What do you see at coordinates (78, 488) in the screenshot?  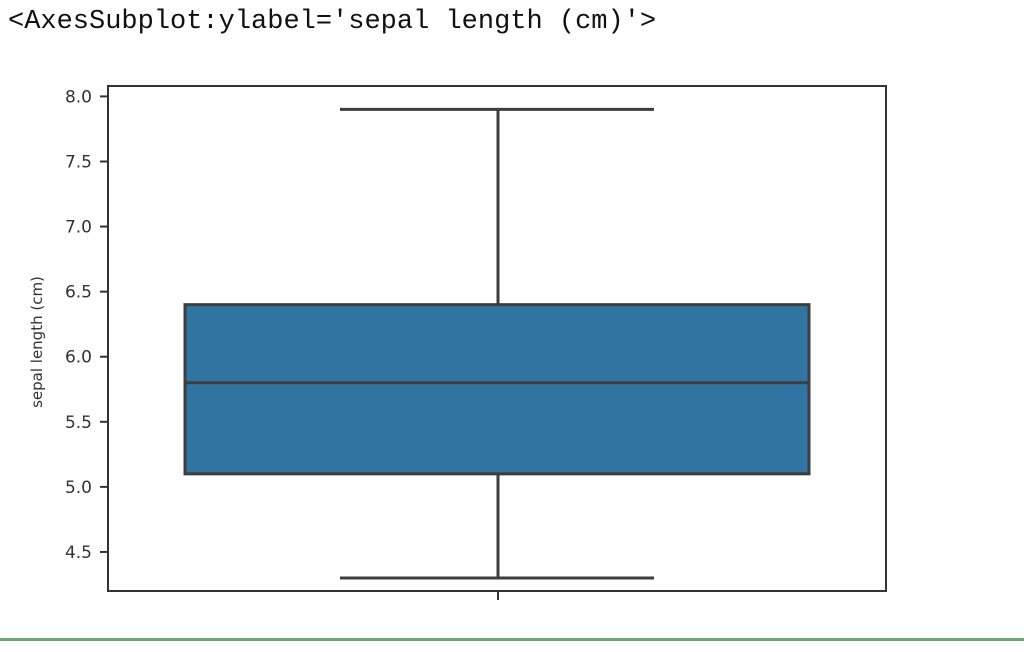 I see `y-tick-label: 5.0` at bounding box center [78, 488].